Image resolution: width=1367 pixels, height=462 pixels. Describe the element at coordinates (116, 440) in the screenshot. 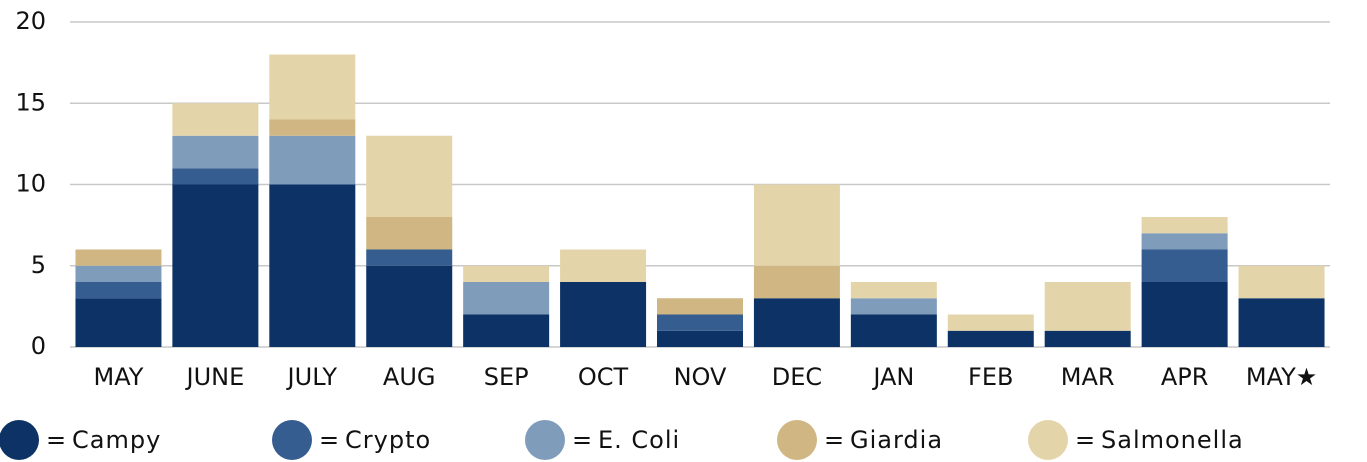

I see `legend-label: Campy` at that location.